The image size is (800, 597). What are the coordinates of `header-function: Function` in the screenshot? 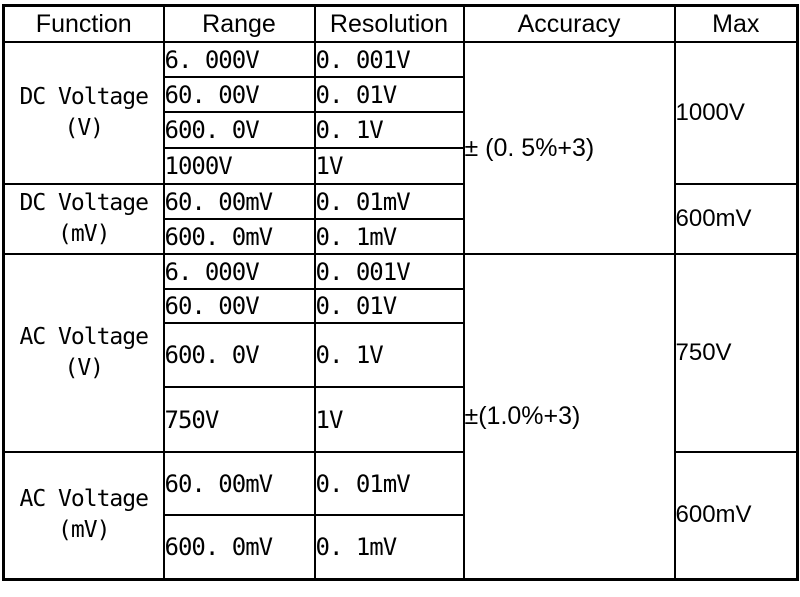 It's located at (83, 23).